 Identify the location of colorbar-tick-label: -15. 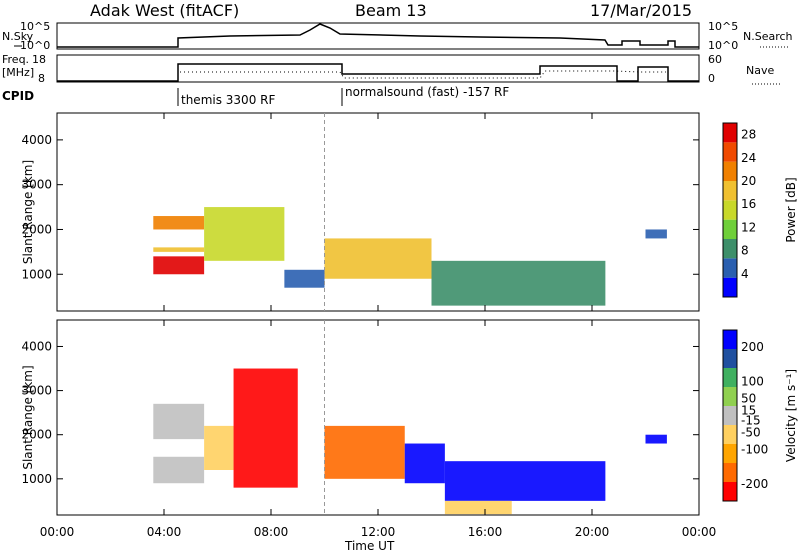
(751, 421).